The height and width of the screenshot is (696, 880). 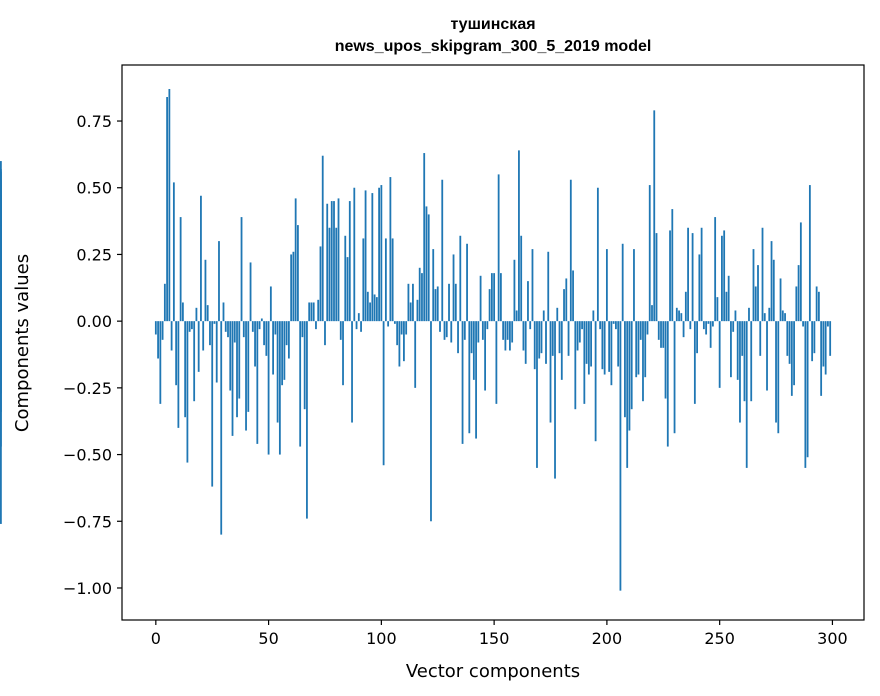 What do you see at coordinates (94, 121) in the screenshot?
I see `y-tick-label: 0.75` at bounding box center [94, 121].